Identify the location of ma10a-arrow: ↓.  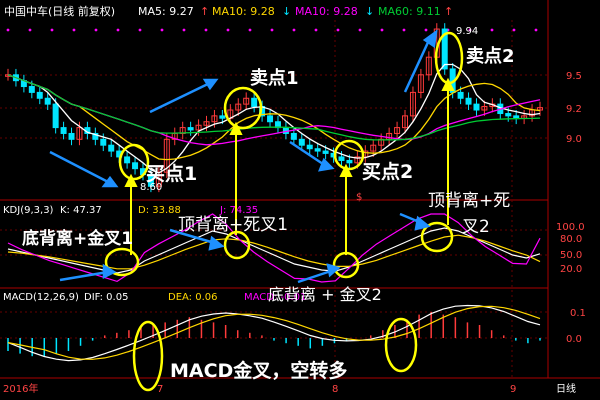
(286, 11).